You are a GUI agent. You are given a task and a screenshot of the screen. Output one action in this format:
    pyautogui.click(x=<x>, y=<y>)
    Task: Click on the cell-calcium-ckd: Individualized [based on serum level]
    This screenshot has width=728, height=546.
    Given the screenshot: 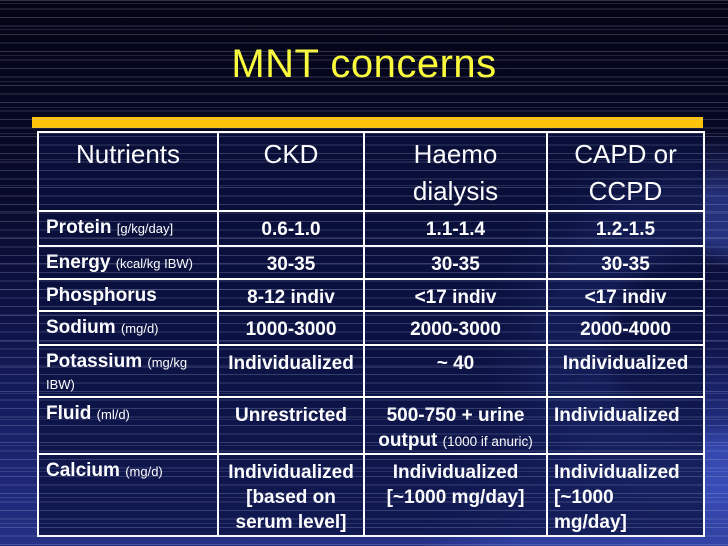 What is the action you would take?
    pyautogui.click(x=291, y=495)
    